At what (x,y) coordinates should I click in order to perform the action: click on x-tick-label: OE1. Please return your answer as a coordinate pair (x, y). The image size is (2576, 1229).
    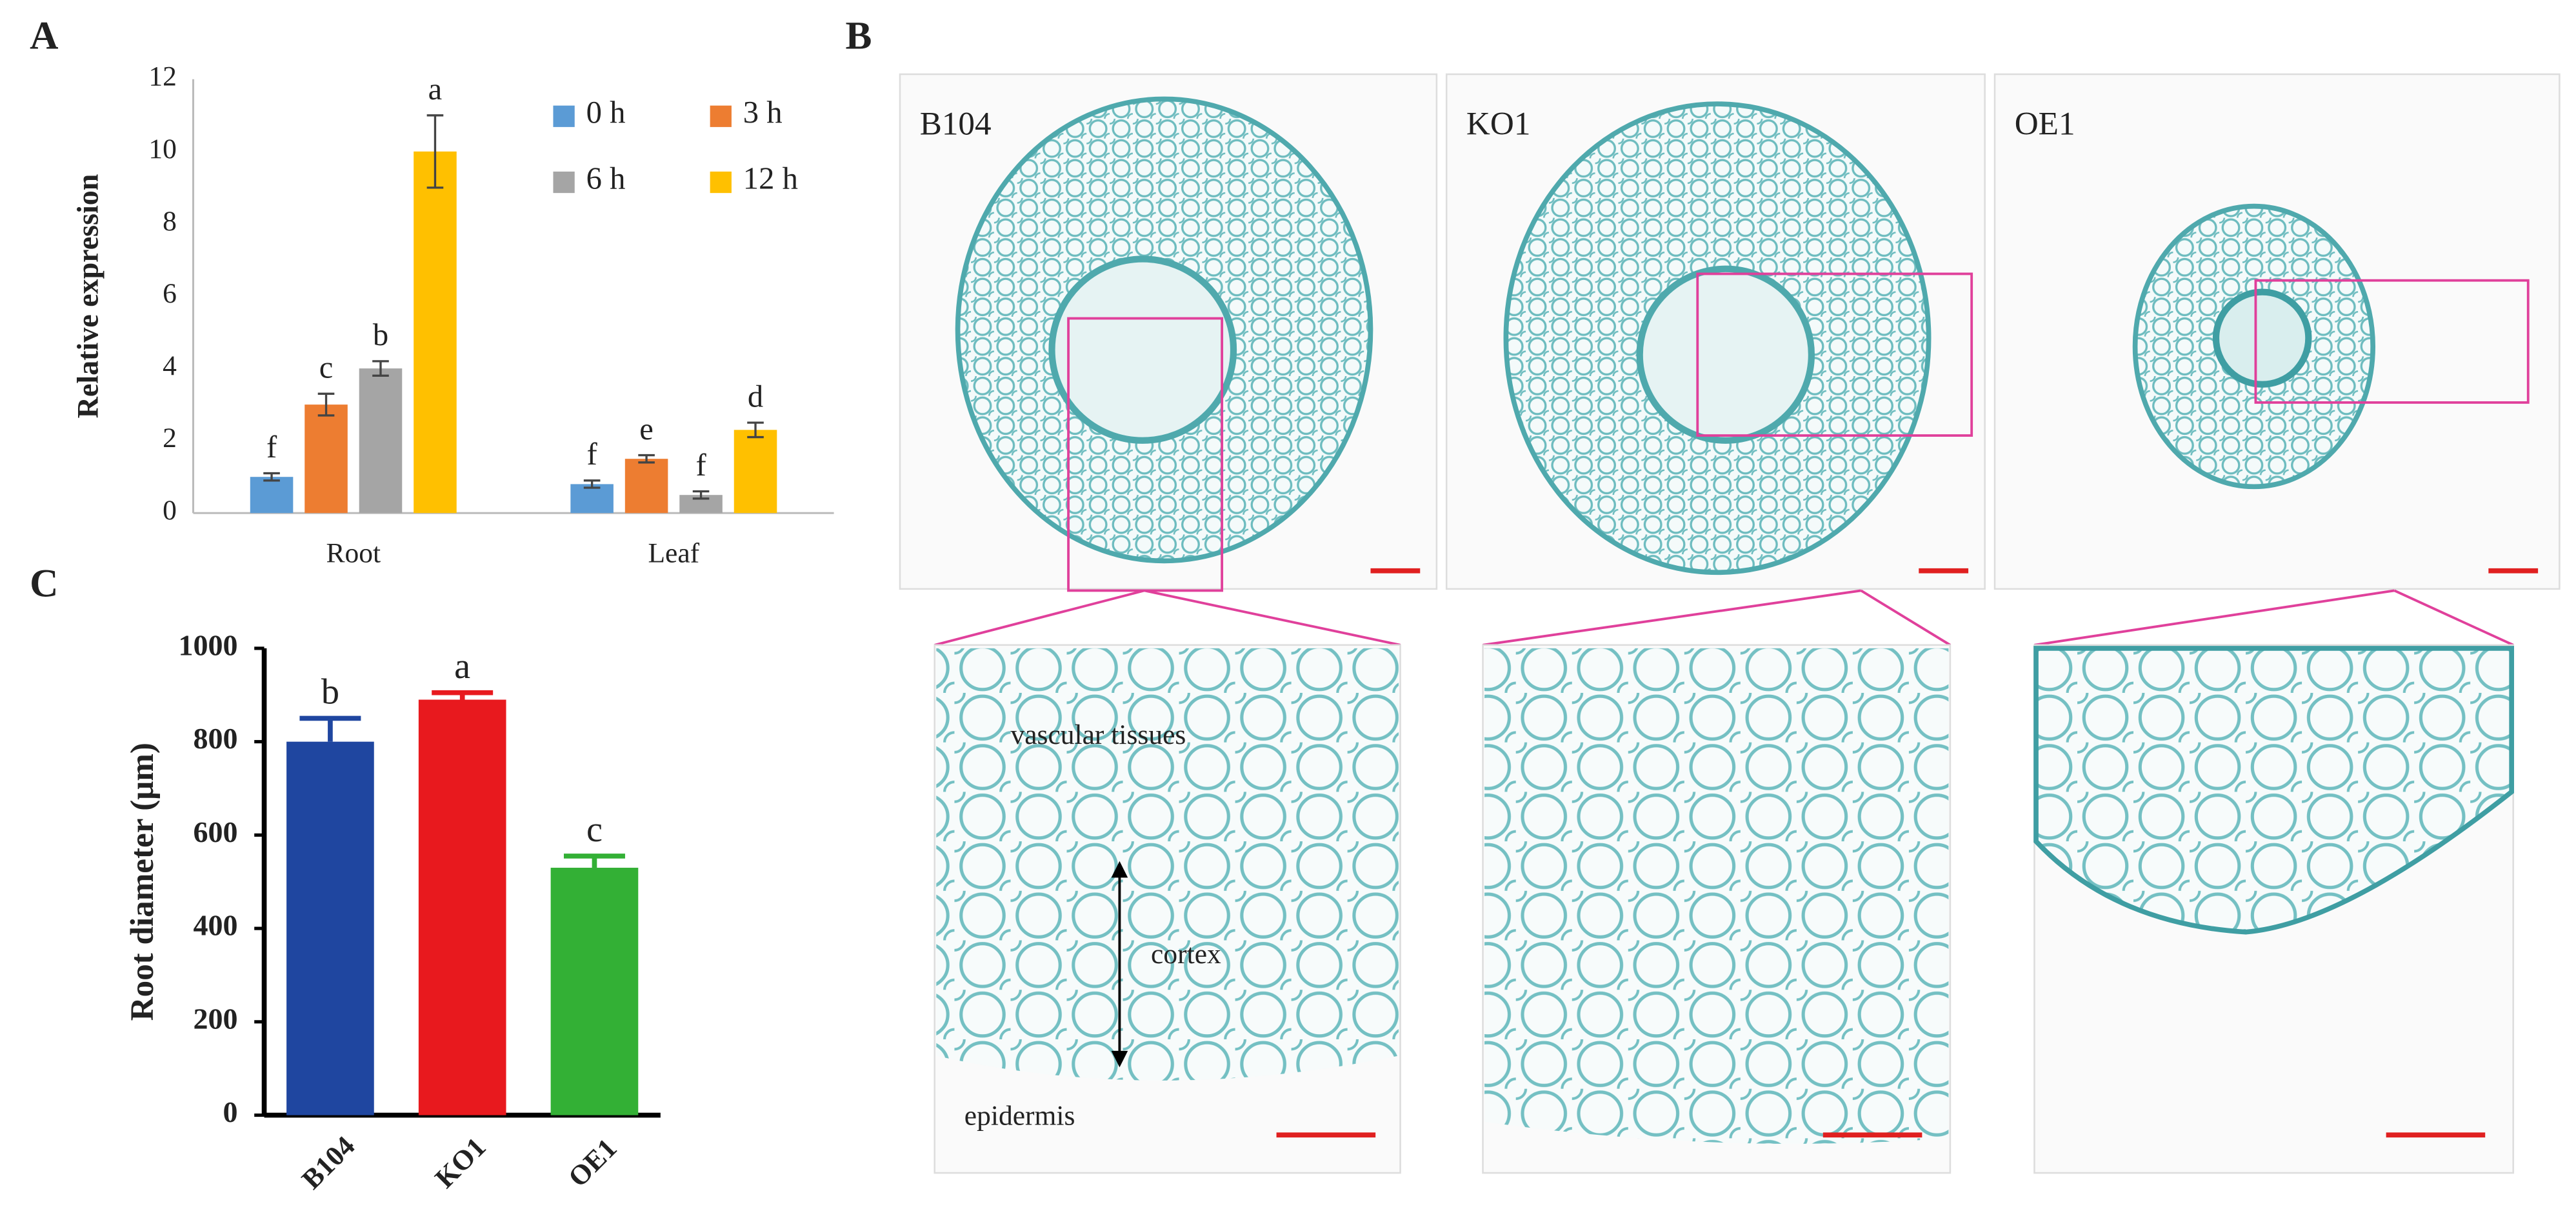
    Looking at the image, I should click on (593, 1163).